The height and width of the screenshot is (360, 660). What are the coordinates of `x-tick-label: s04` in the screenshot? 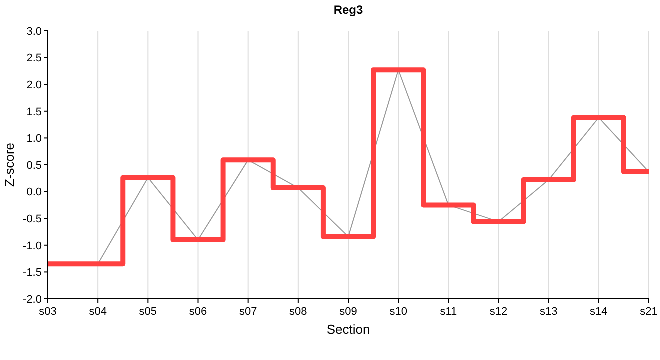 It's located at (98, 312).